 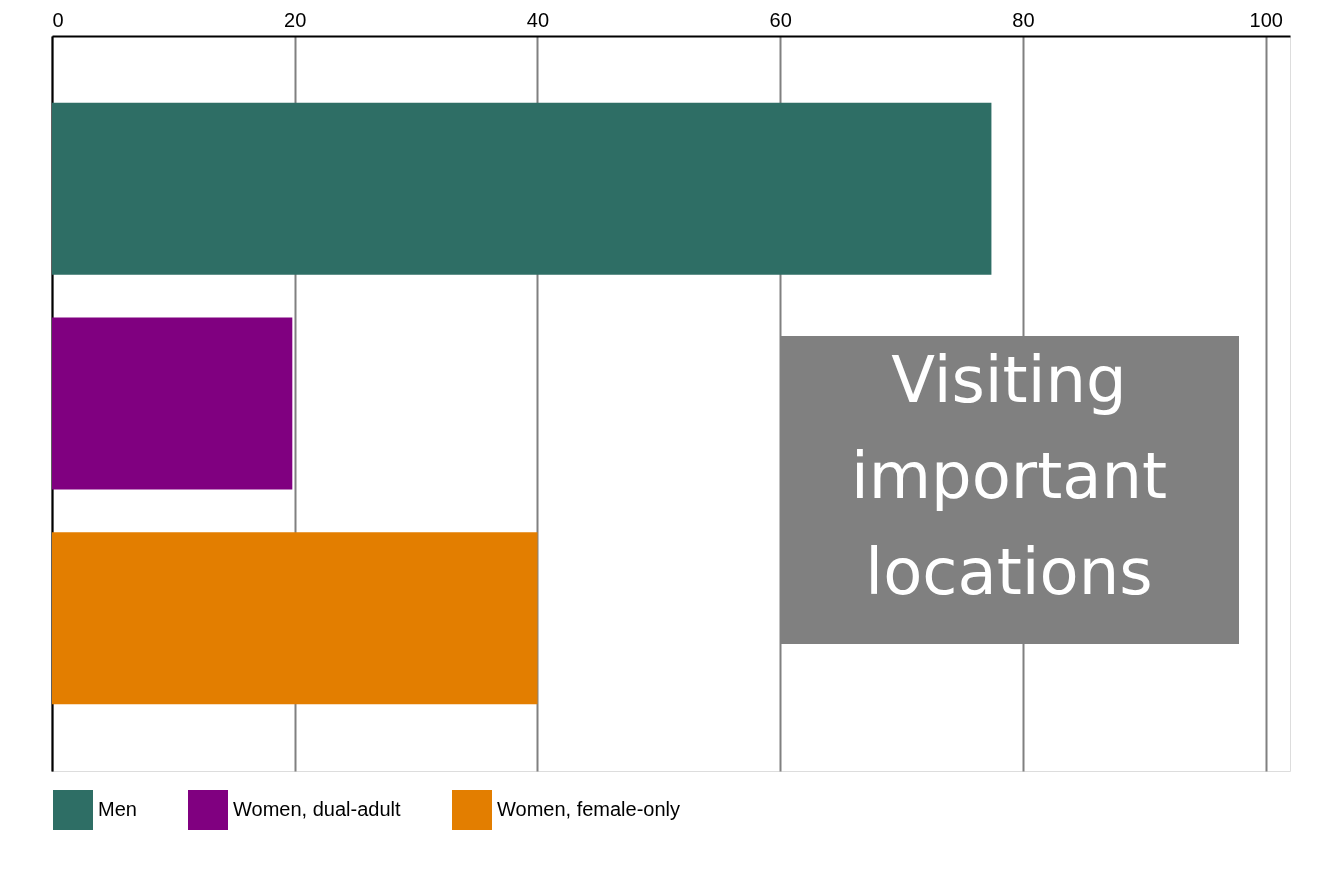 What do you see at coordinates (317, 809) in the screenshot?
I see `legend-label: Women, dual-adult` at bounding box center [317, 809].